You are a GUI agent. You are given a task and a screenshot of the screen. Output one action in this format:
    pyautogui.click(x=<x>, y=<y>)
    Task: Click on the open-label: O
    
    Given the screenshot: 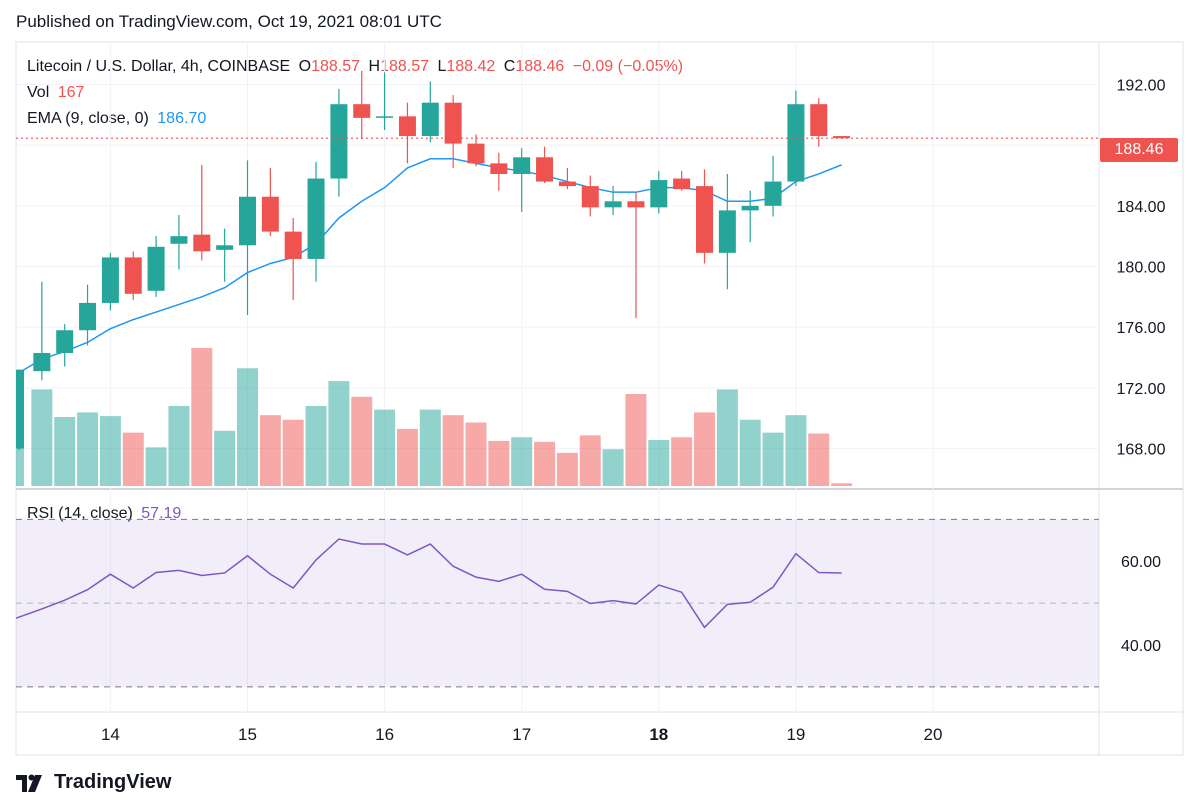 What is the action you would take?
    pyautogui.click(x=305, y=66)
    